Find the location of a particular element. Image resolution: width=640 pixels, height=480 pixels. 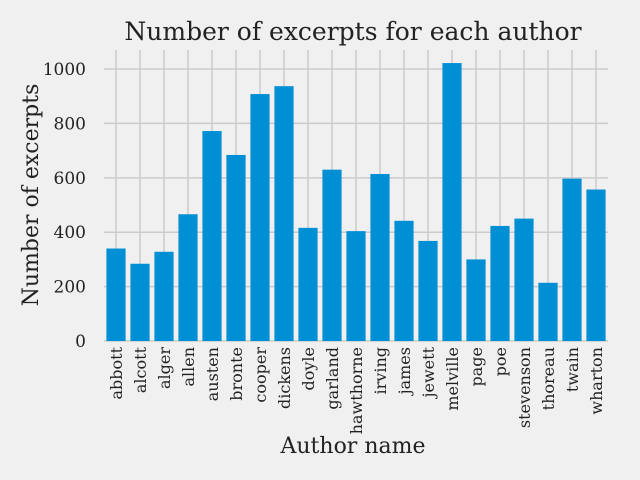

bar-dickens is located at coordinates (284, 214).